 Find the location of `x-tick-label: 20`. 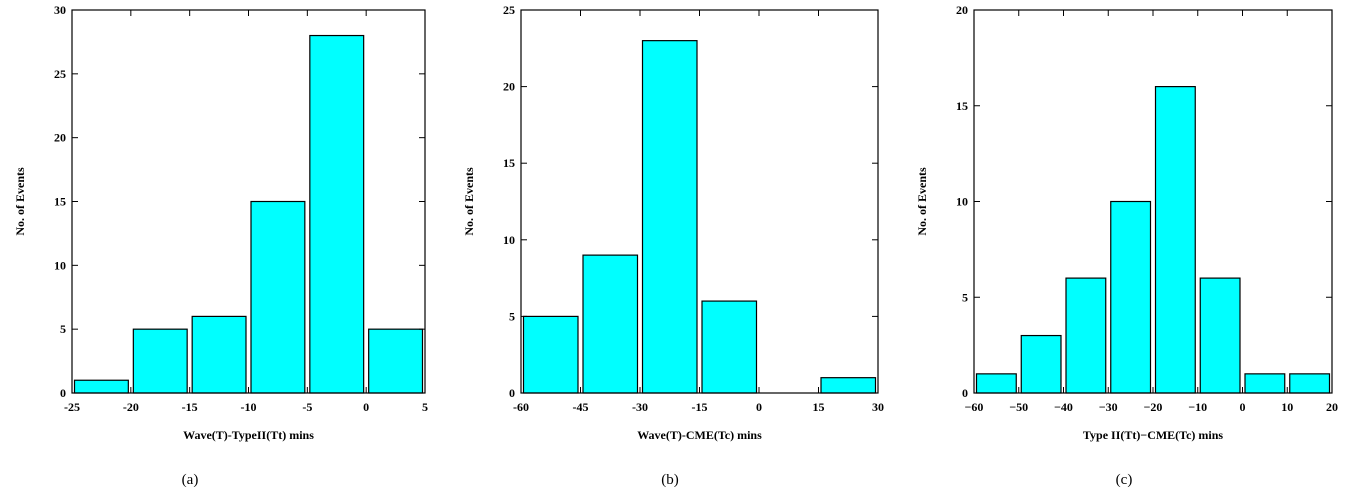

x-tick-label: 20 is located at coordinates (1332, 407).